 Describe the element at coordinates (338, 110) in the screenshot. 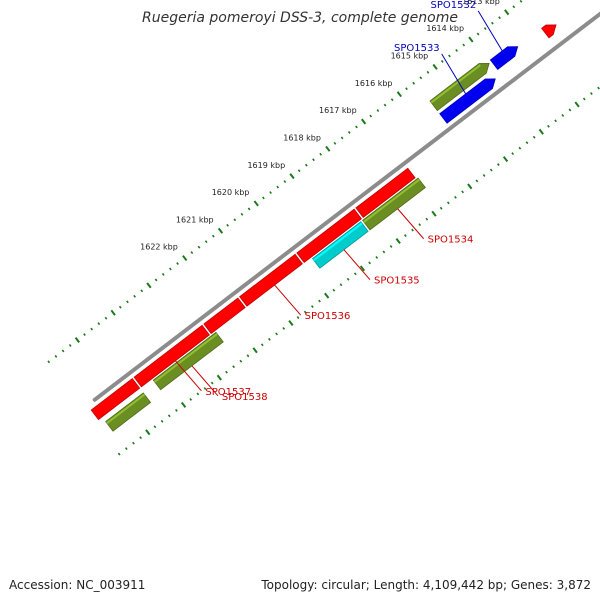

I see `scale-tick-label: 1617 kbp` at that location.